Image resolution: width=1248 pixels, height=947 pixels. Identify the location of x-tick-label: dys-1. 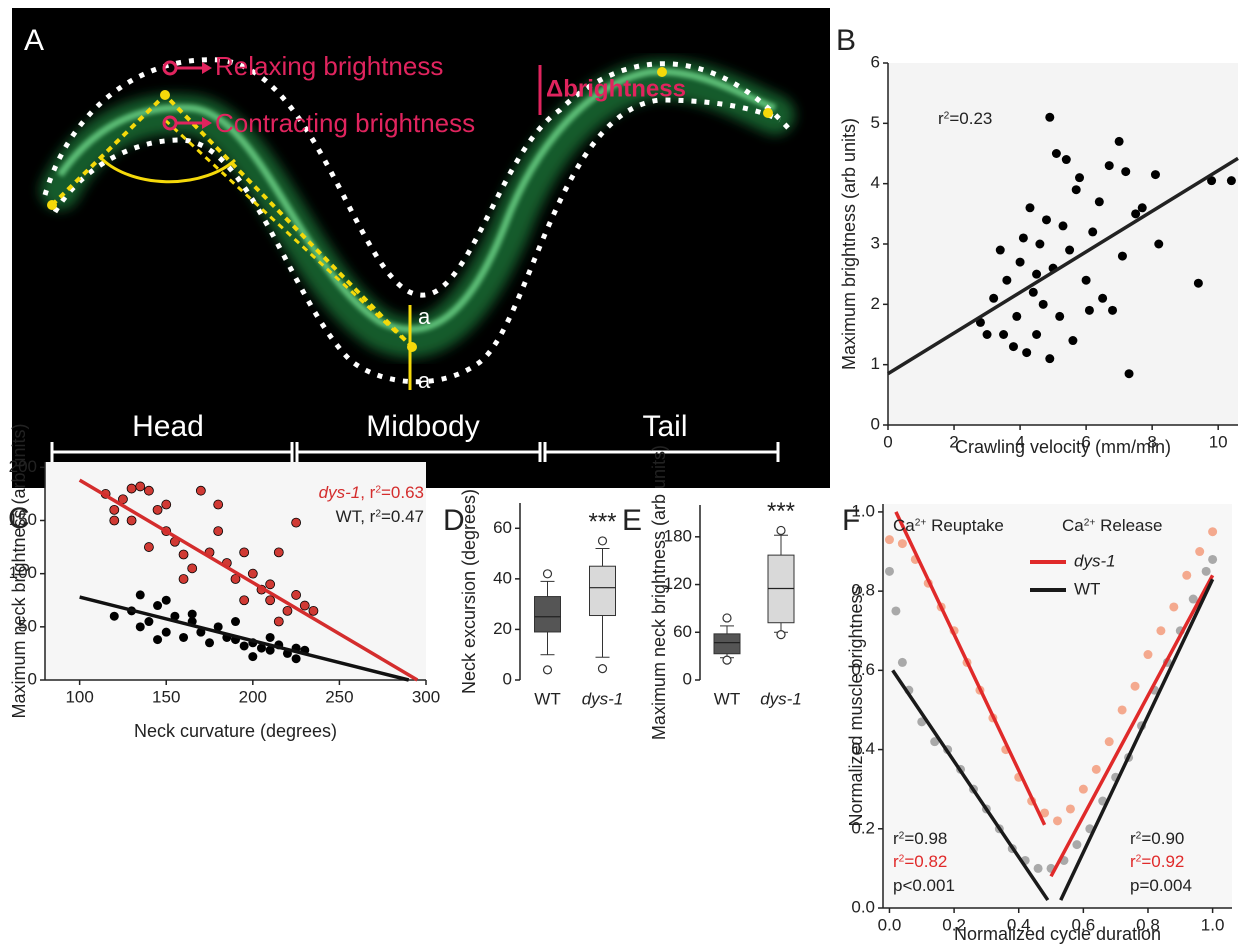
(603, 698).